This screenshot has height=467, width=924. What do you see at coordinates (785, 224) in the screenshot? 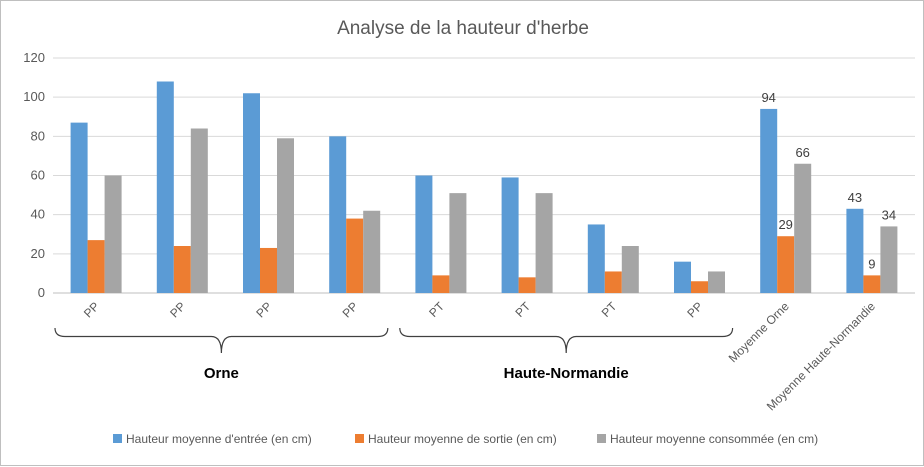
I see `data-label: 29` at bounding box center [785, 224].